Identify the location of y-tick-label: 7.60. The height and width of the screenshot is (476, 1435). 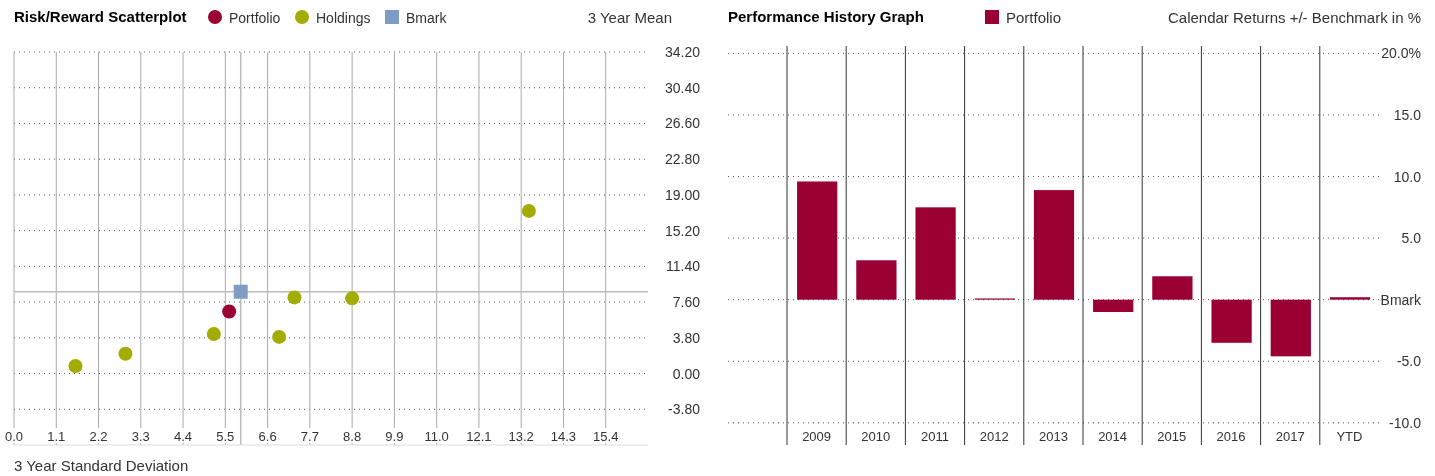
(686, 302).